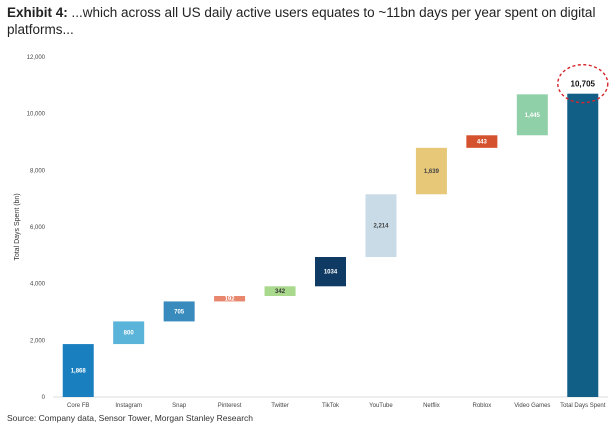  What do you see at coordinates (331, 406) in the screenshot?
I see `category-label: TikTok` at bounding box center [331, 406].